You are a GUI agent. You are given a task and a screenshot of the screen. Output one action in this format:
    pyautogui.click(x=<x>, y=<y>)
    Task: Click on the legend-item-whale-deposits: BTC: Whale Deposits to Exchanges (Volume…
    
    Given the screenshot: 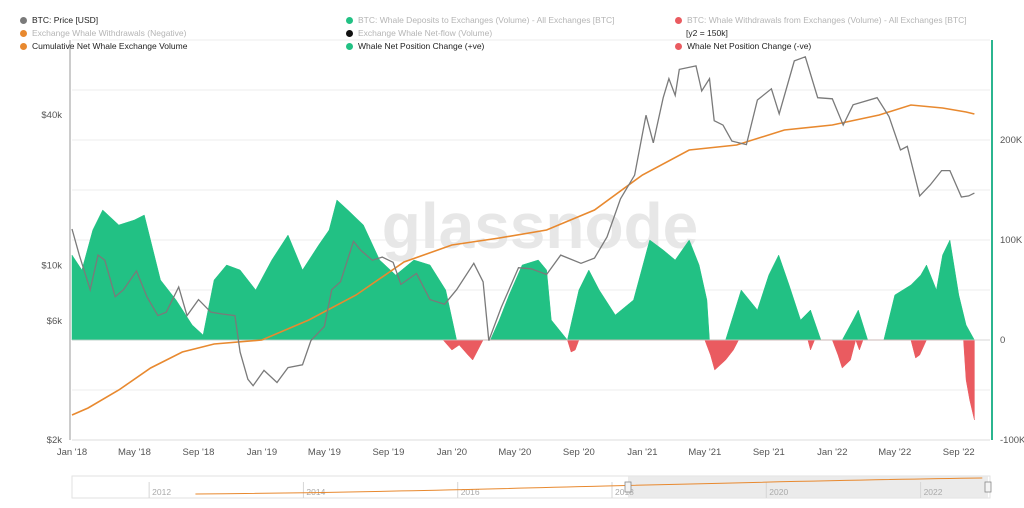 What is the action you would take?
    pyautogui.click(x=480, y=20)
    